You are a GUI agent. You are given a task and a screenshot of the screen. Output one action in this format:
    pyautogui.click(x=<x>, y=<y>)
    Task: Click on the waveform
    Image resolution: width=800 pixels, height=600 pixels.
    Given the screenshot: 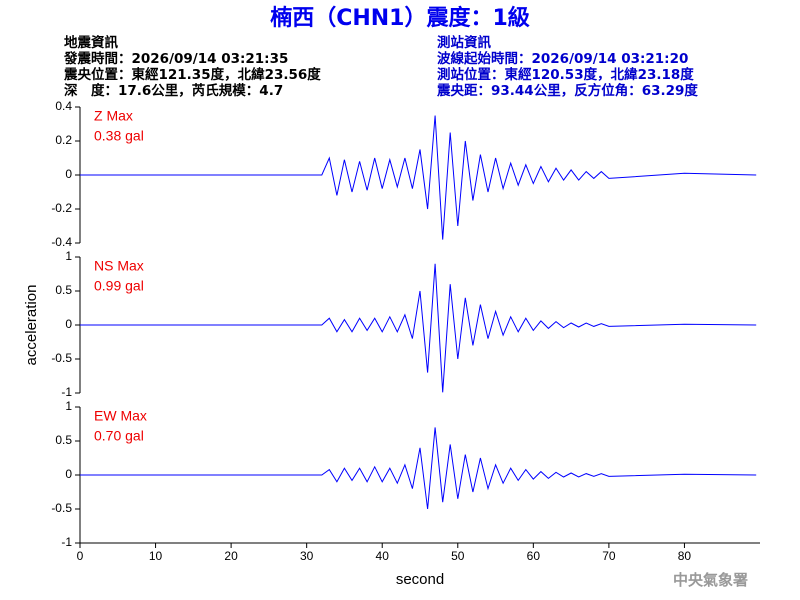 What is the action you would take?
    pyautogui.click(x=418, y=468)
    